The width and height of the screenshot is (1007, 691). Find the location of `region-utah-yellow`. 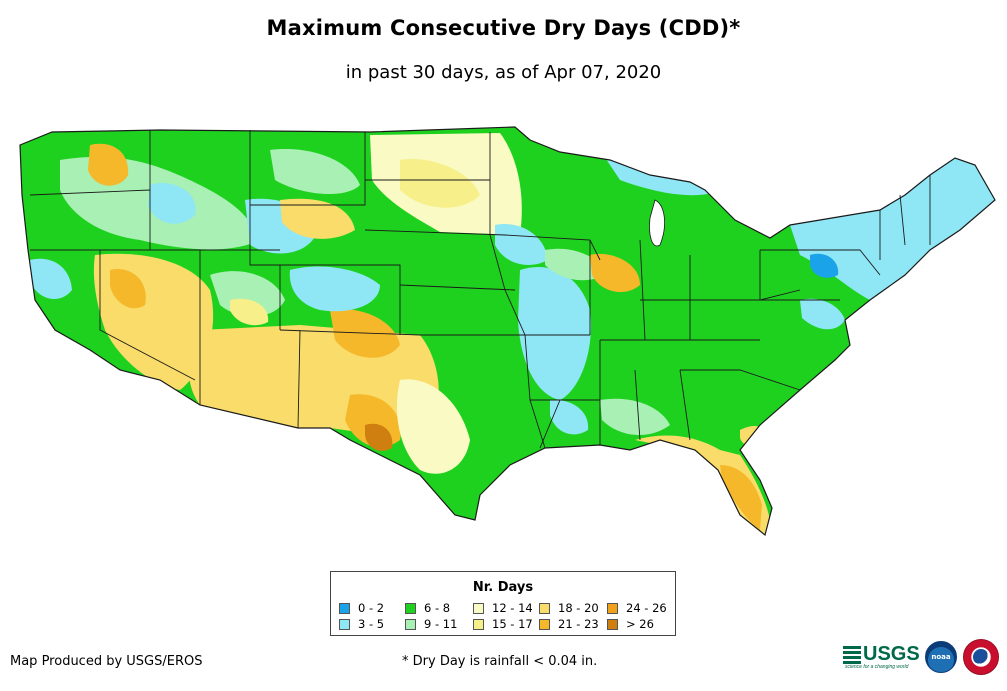

region-utah-yellow is located at coordinates (249, 312).